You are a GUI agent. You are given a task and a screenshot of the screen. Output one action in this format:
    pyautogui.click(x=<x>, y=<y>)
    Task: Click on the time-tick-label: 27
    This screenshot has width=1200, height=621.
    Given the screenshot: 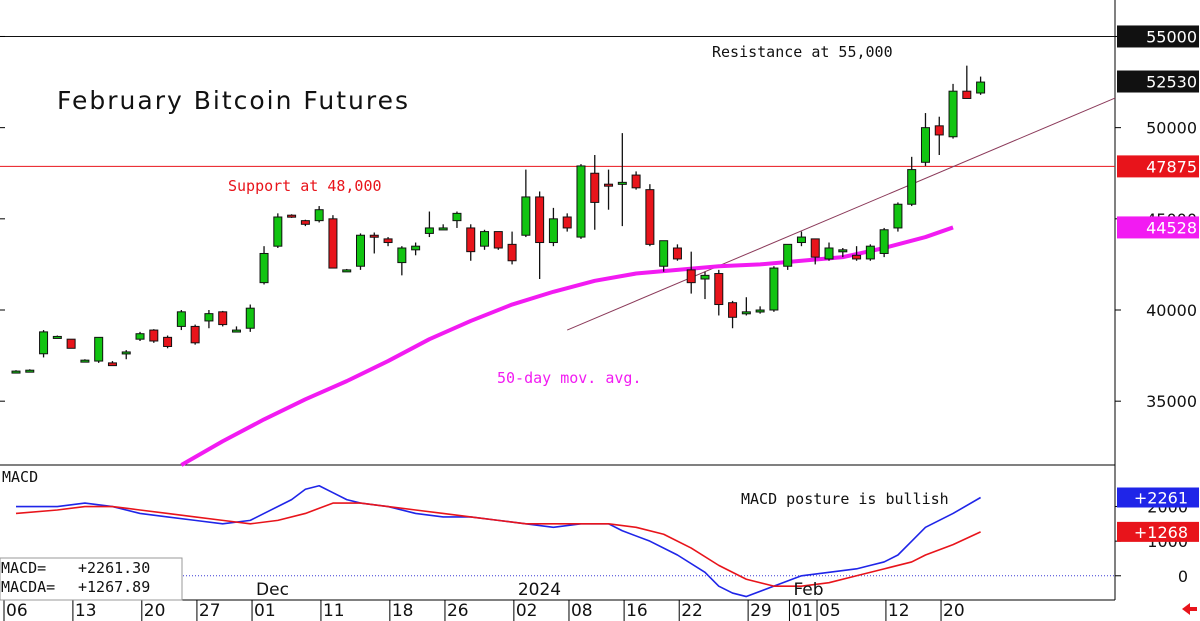 What is the action you would take?
    pyautogui.click(x=210, y=611)
    